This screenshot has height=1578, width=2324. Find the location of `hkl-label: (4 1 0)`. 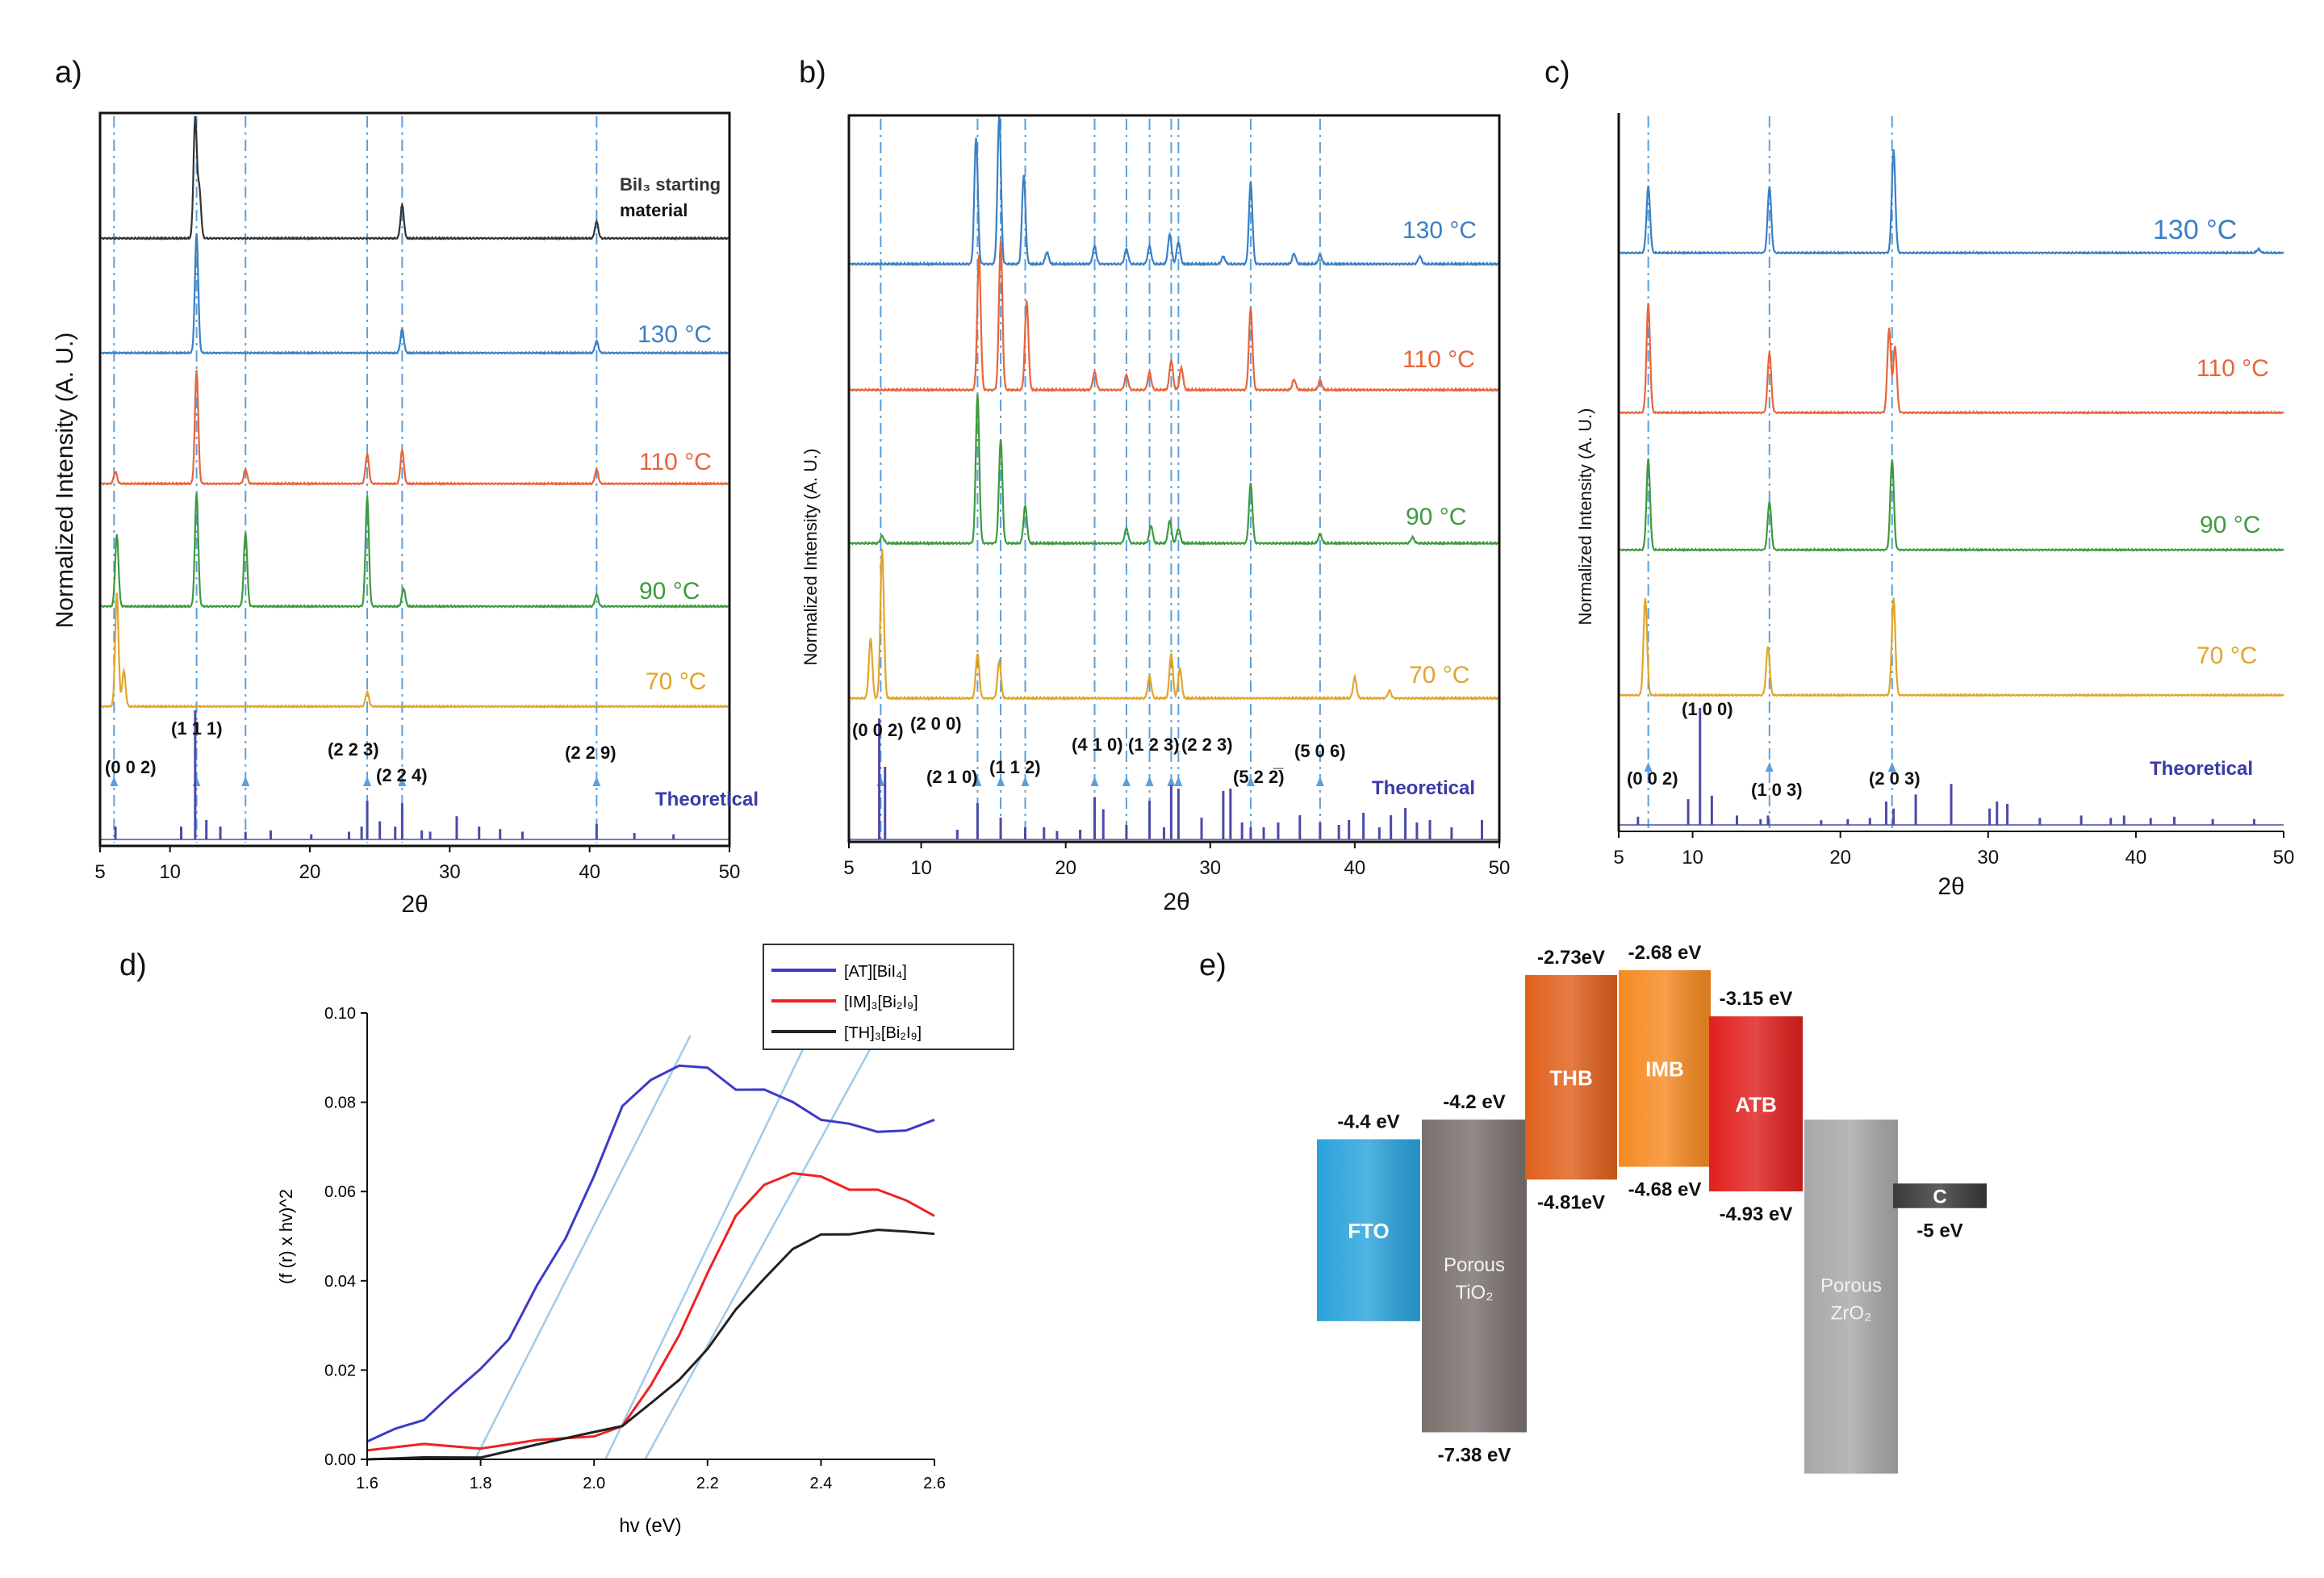

hkl-label: (4 1 0) is located at coordinates (1097, 745).